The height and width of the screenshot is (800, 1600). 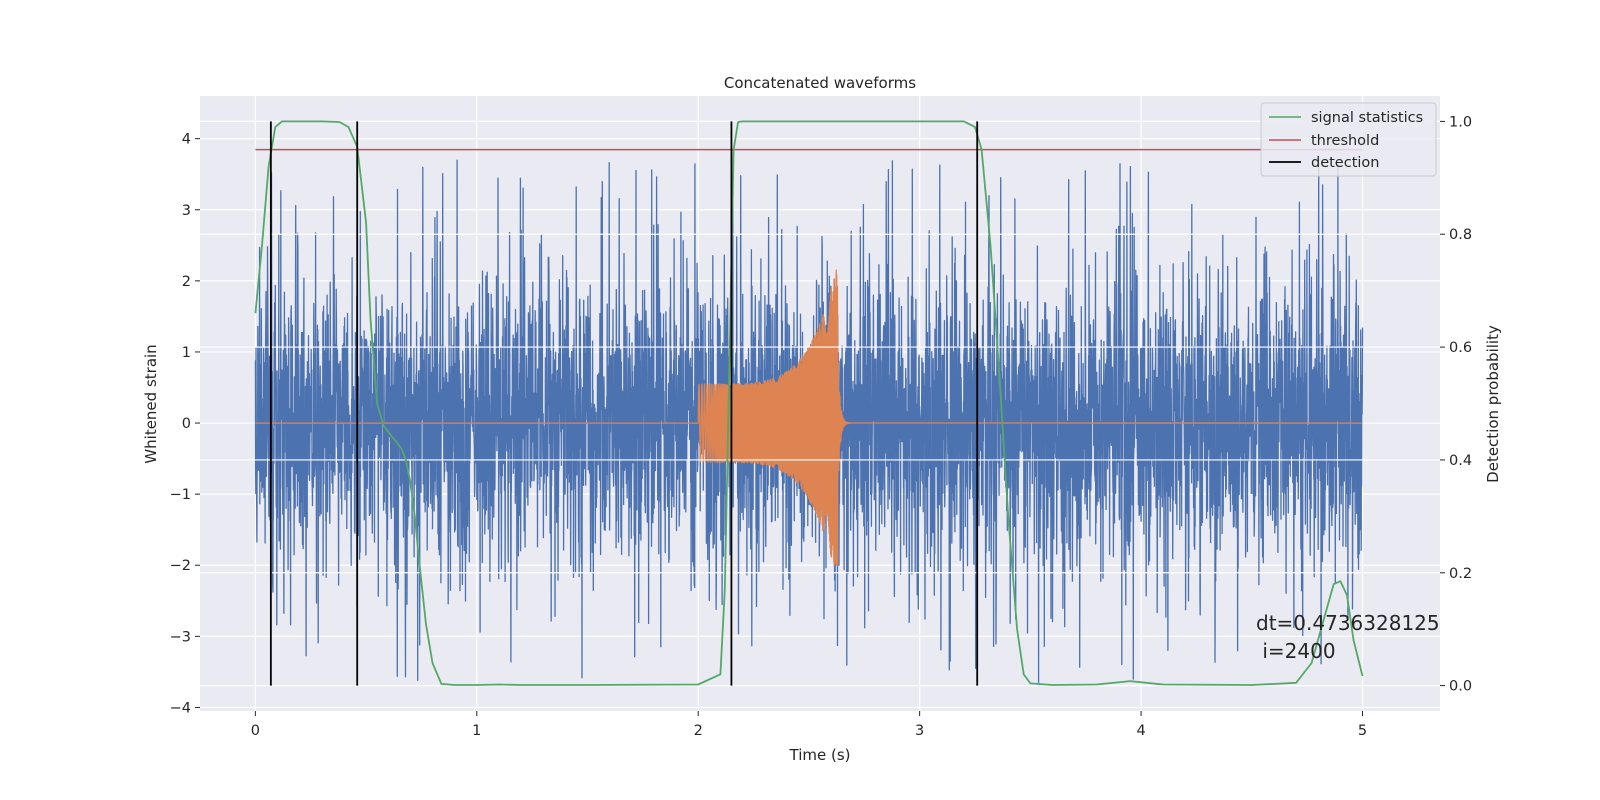 What do you see at coordinates (1140, 731) in the screenshot?
I see `x-tick-label: 4` at bounding box center [1140, 731].